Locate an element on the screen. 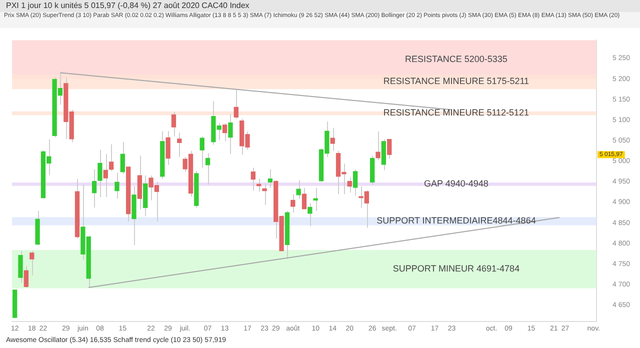 This screenshot has width=640, height=348. band-label: RESISTANCE 5200-5335 is located at coordinates (456, 59).